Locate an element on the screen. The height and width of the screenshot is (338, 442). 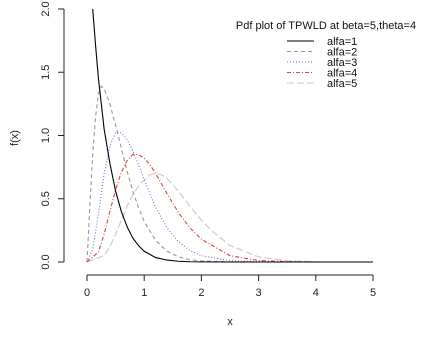
x-tick-label: 2 is located at coordinates (201, 293).